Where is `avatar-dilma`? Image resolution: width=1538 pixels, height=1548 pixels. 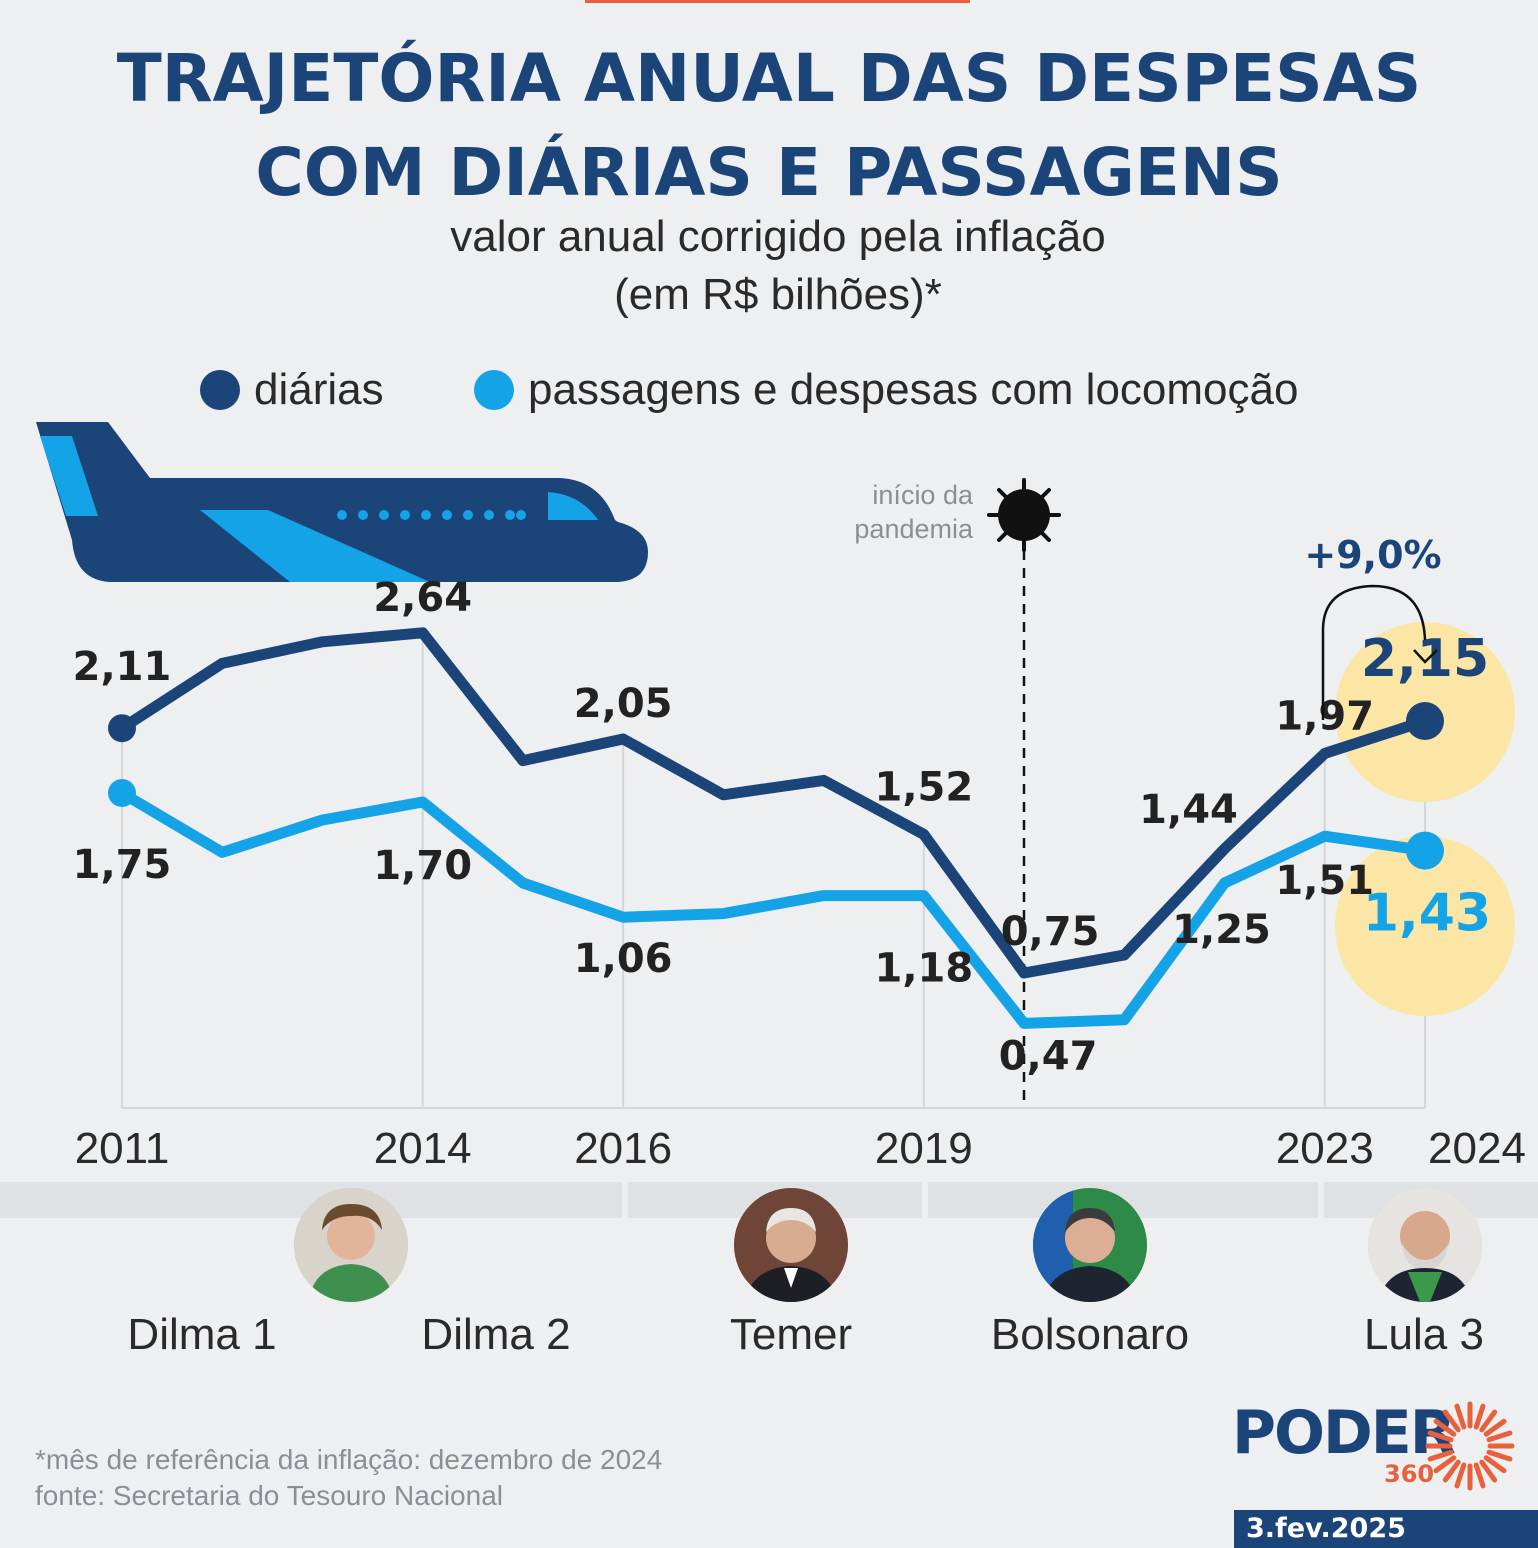 avatar-dilma is located at coordinates (351, 1245).